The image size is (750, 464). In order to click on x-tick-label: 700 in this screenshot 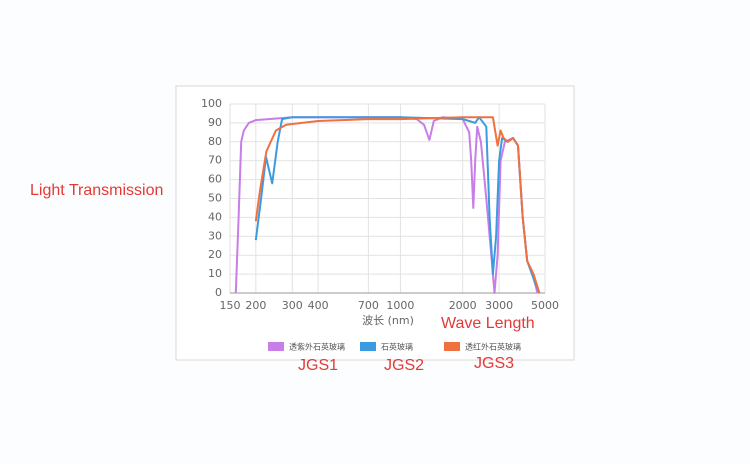, I will do `click(368, 305)`.